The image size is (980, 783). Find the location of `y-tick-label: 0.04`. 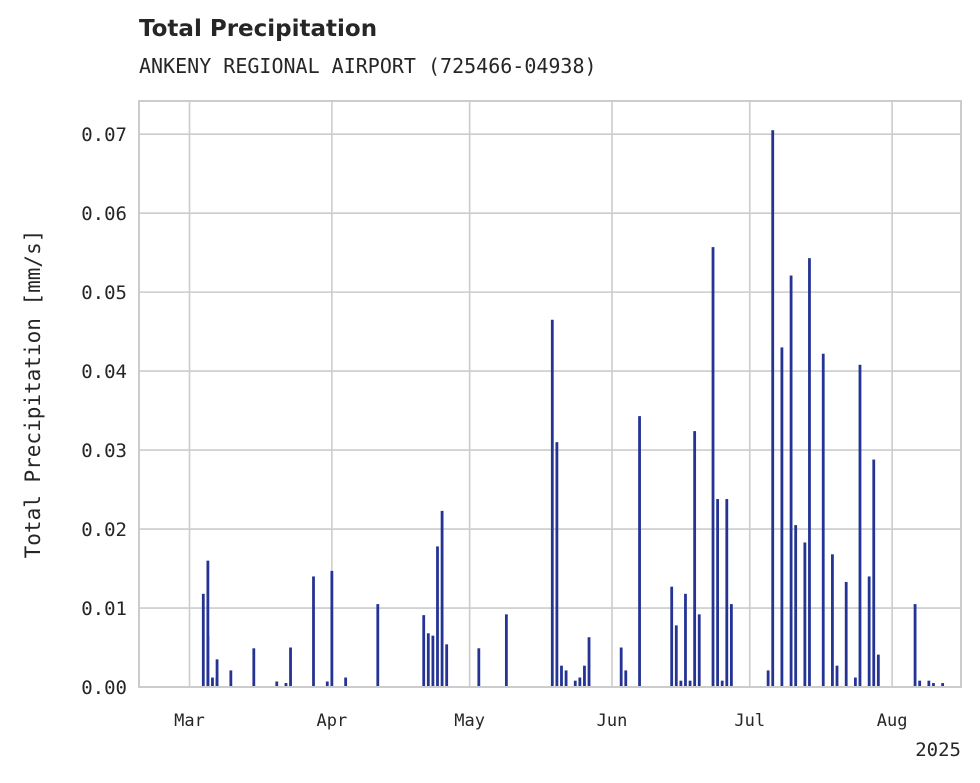

y-tick-label: 0.04 is located at coordinates (104, 372).